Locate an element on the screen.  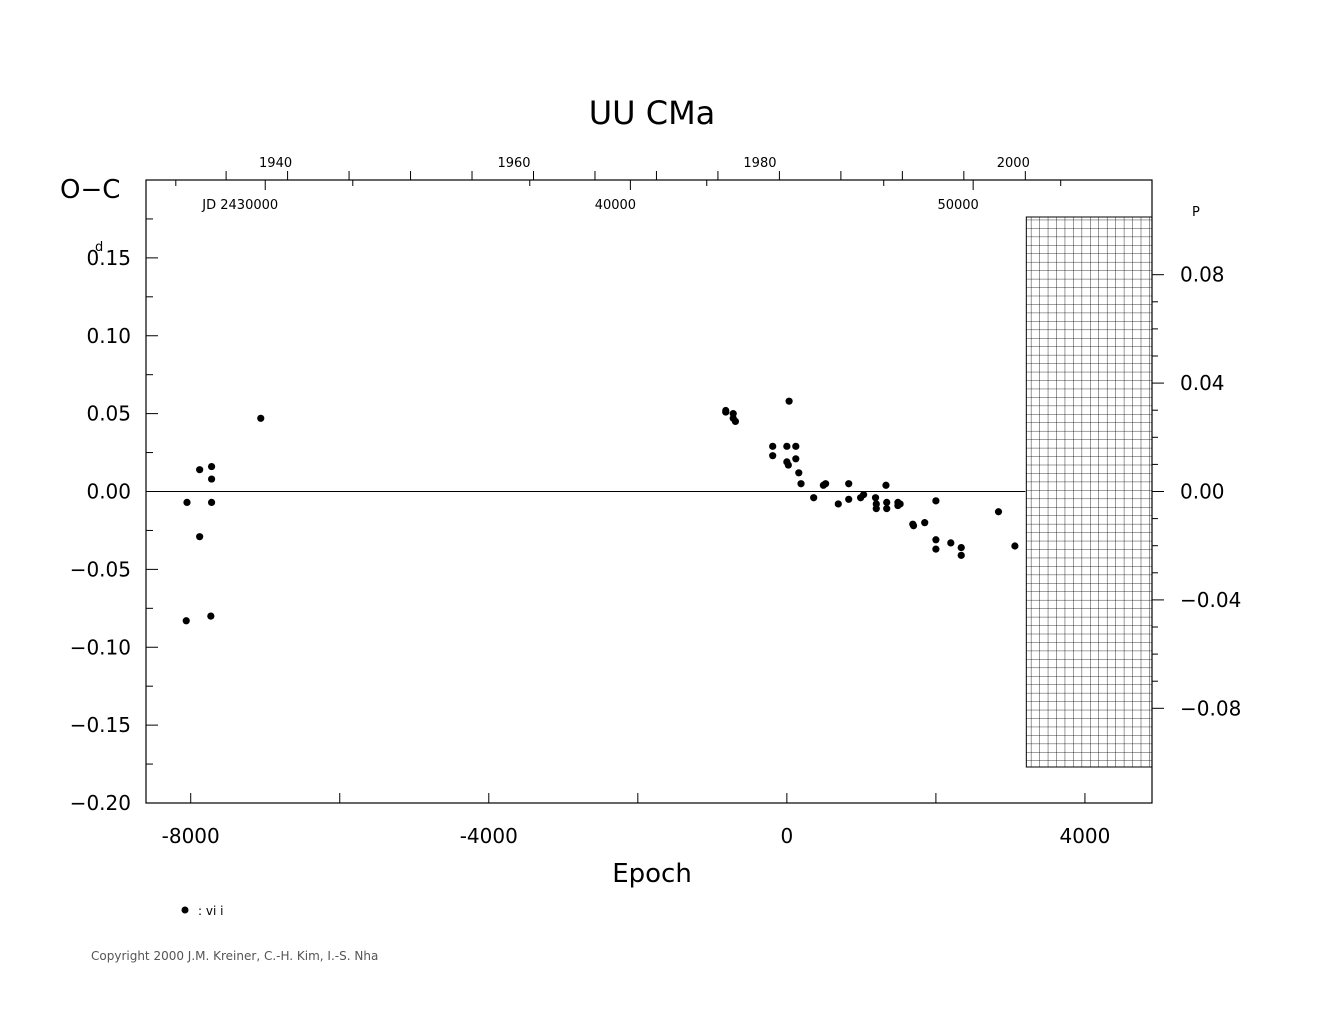
chart-title: UU CMa is located at coordinates (652, 113).